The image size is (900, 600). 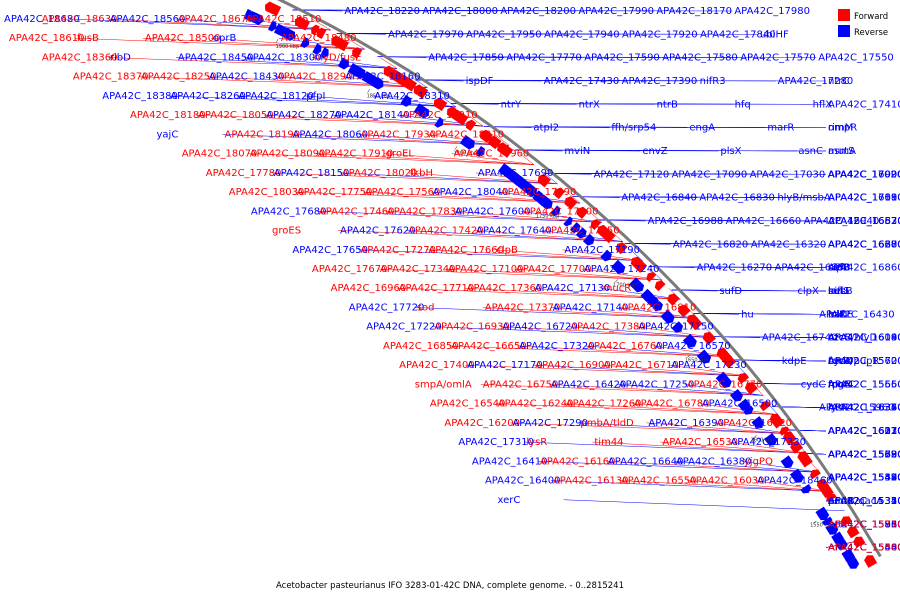 What do you see at coordinates (504, 34) in the screenshot?
I see `reverse-gene-label: APA42C_17950` at bounding box center [504, 34].